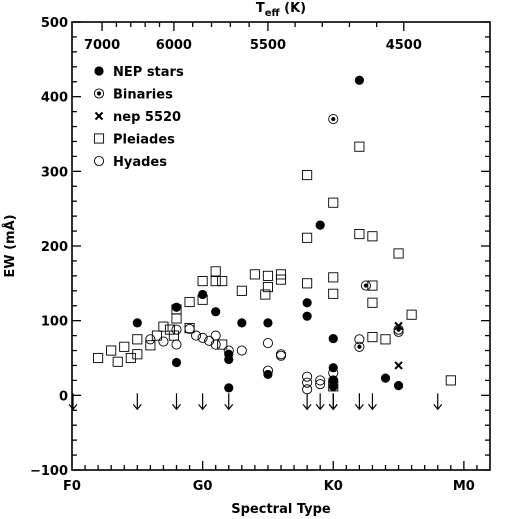 Image resolution: width=509 pixels, height=519 pixels. What do you see at coordinates (148, 72) in the screenshot?
I see `legend-label: NEP stars` at bounding box center [148, 72].